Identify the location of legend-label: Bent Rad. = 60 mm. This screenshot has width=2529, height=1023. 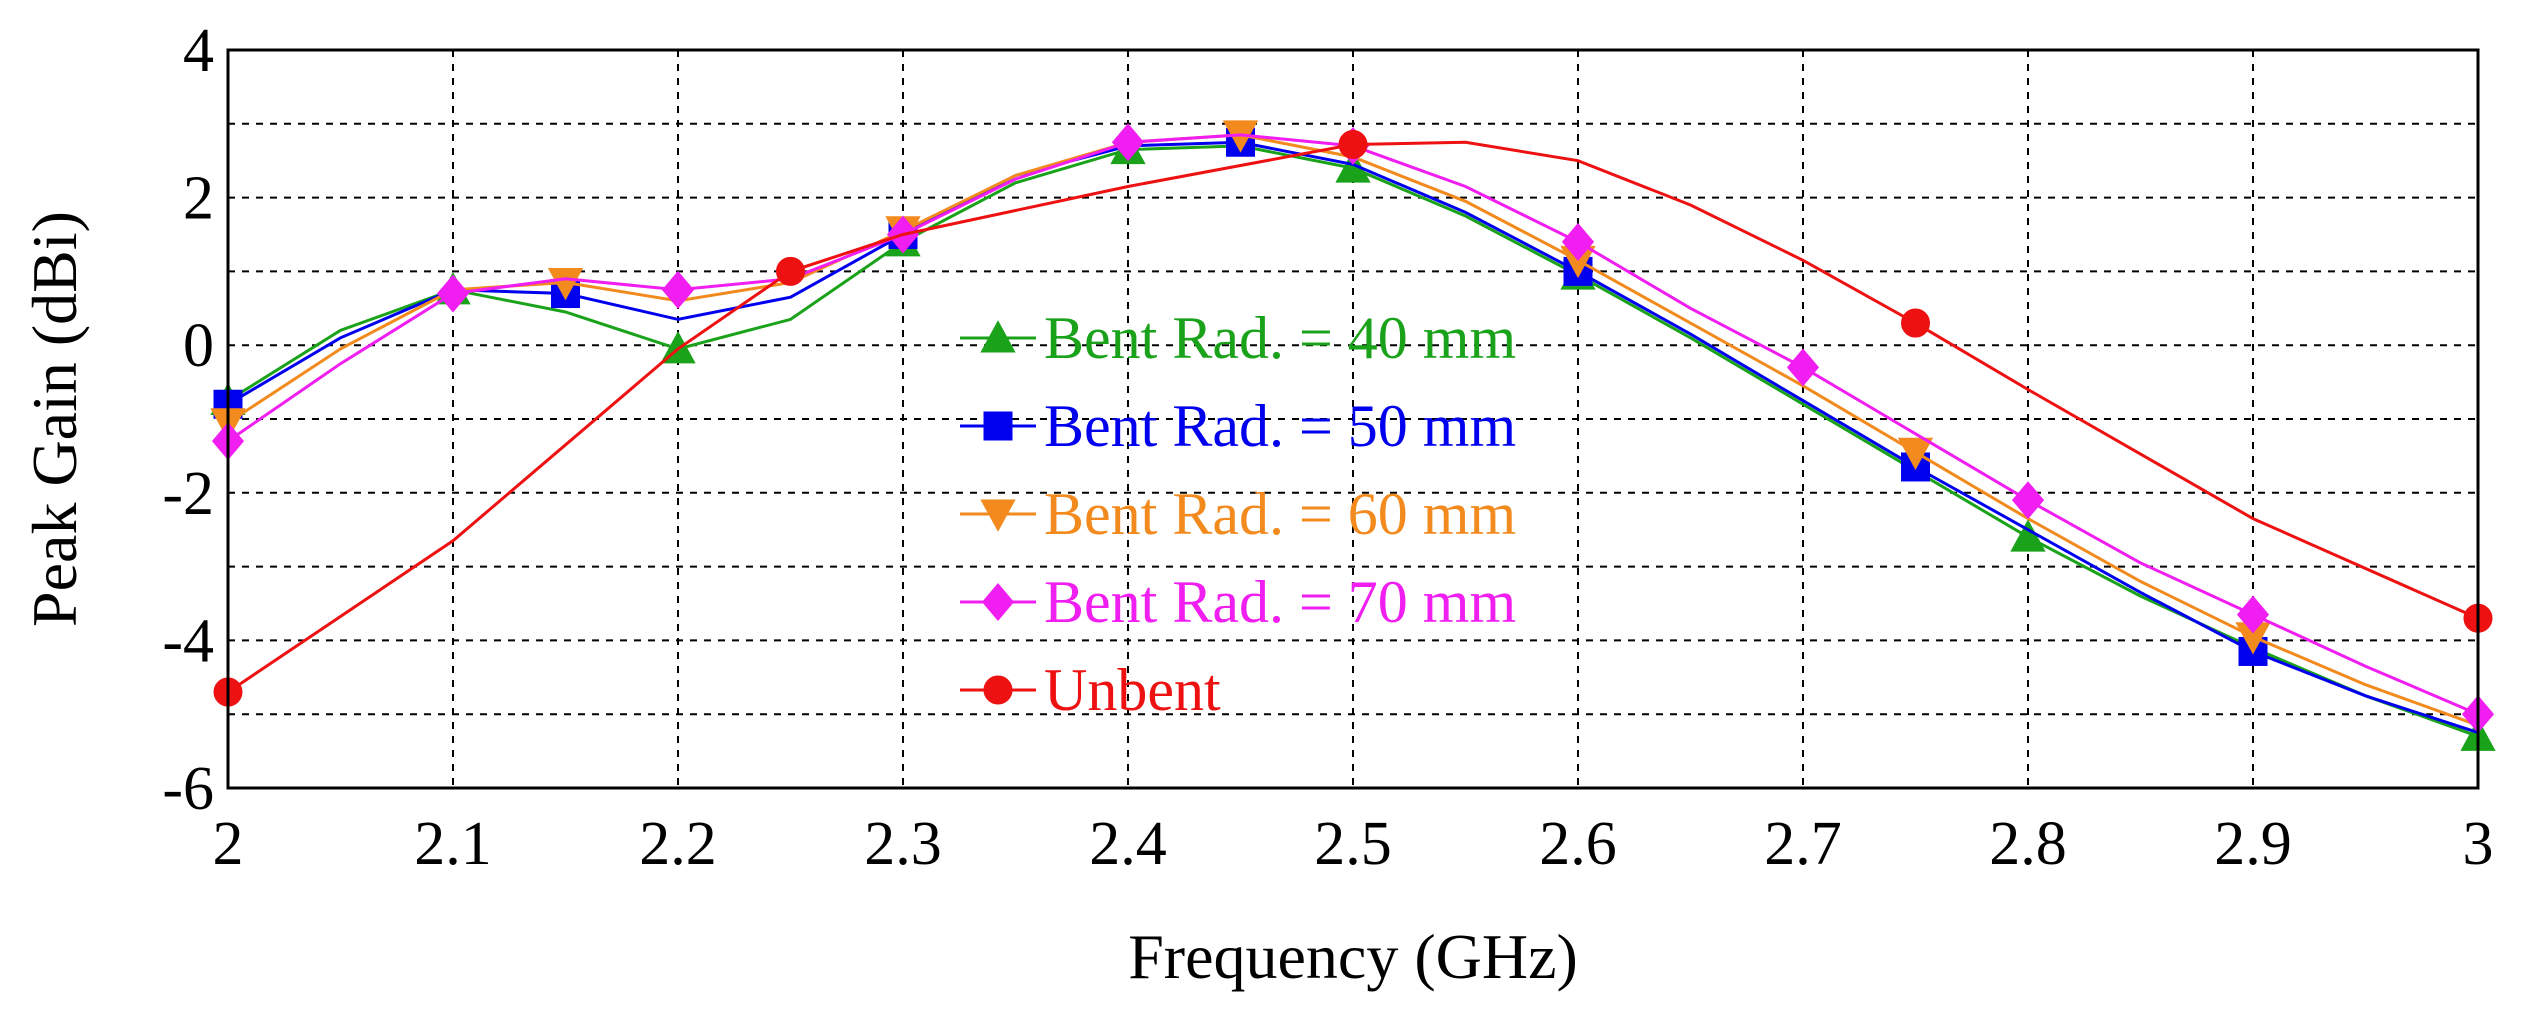
(1280, 514).